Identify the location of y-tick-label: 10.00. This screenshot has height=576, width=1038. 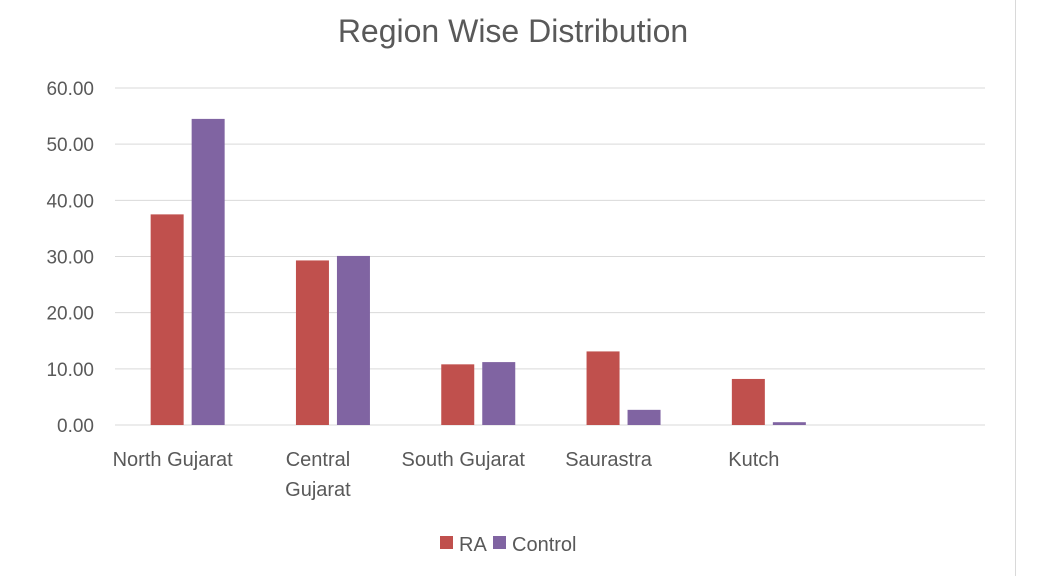
(70, 370).